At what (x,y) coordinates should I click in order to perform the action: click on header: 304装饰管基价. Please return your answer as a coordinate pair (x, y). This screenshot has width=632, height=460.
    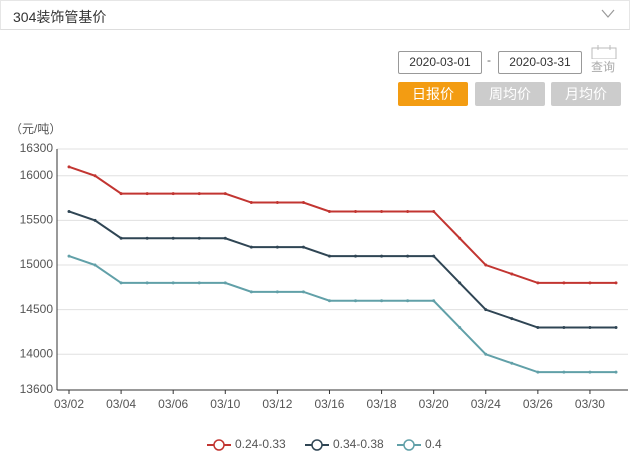
    Looking at the image, I should click on (315, 15).